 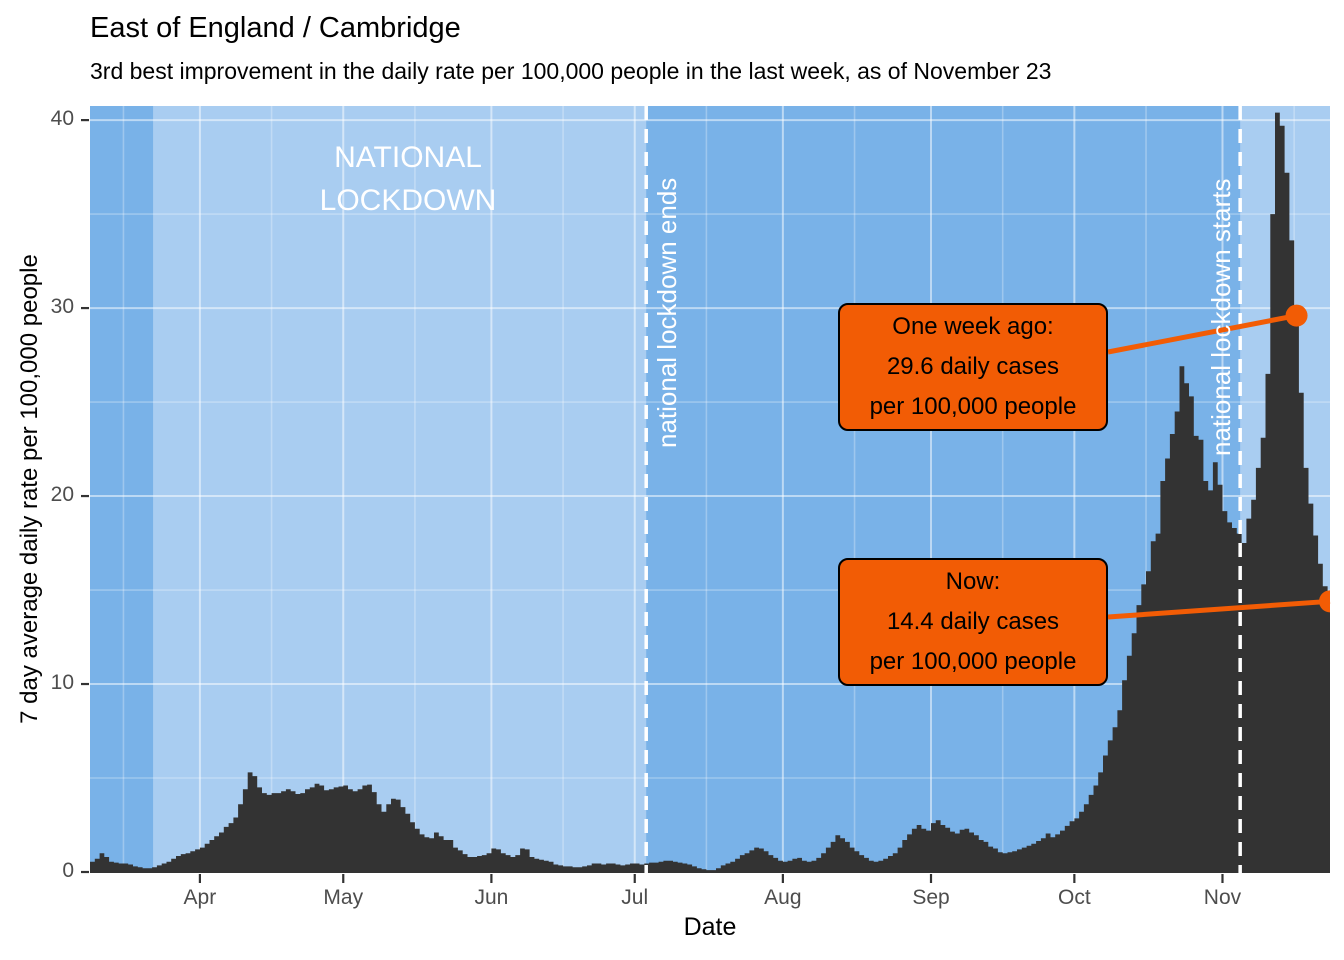 What do you see at coordinates (491, 897) in the screenshot?
I see `x-tick-label-jun: Jun` at bounding box center [491, 897].